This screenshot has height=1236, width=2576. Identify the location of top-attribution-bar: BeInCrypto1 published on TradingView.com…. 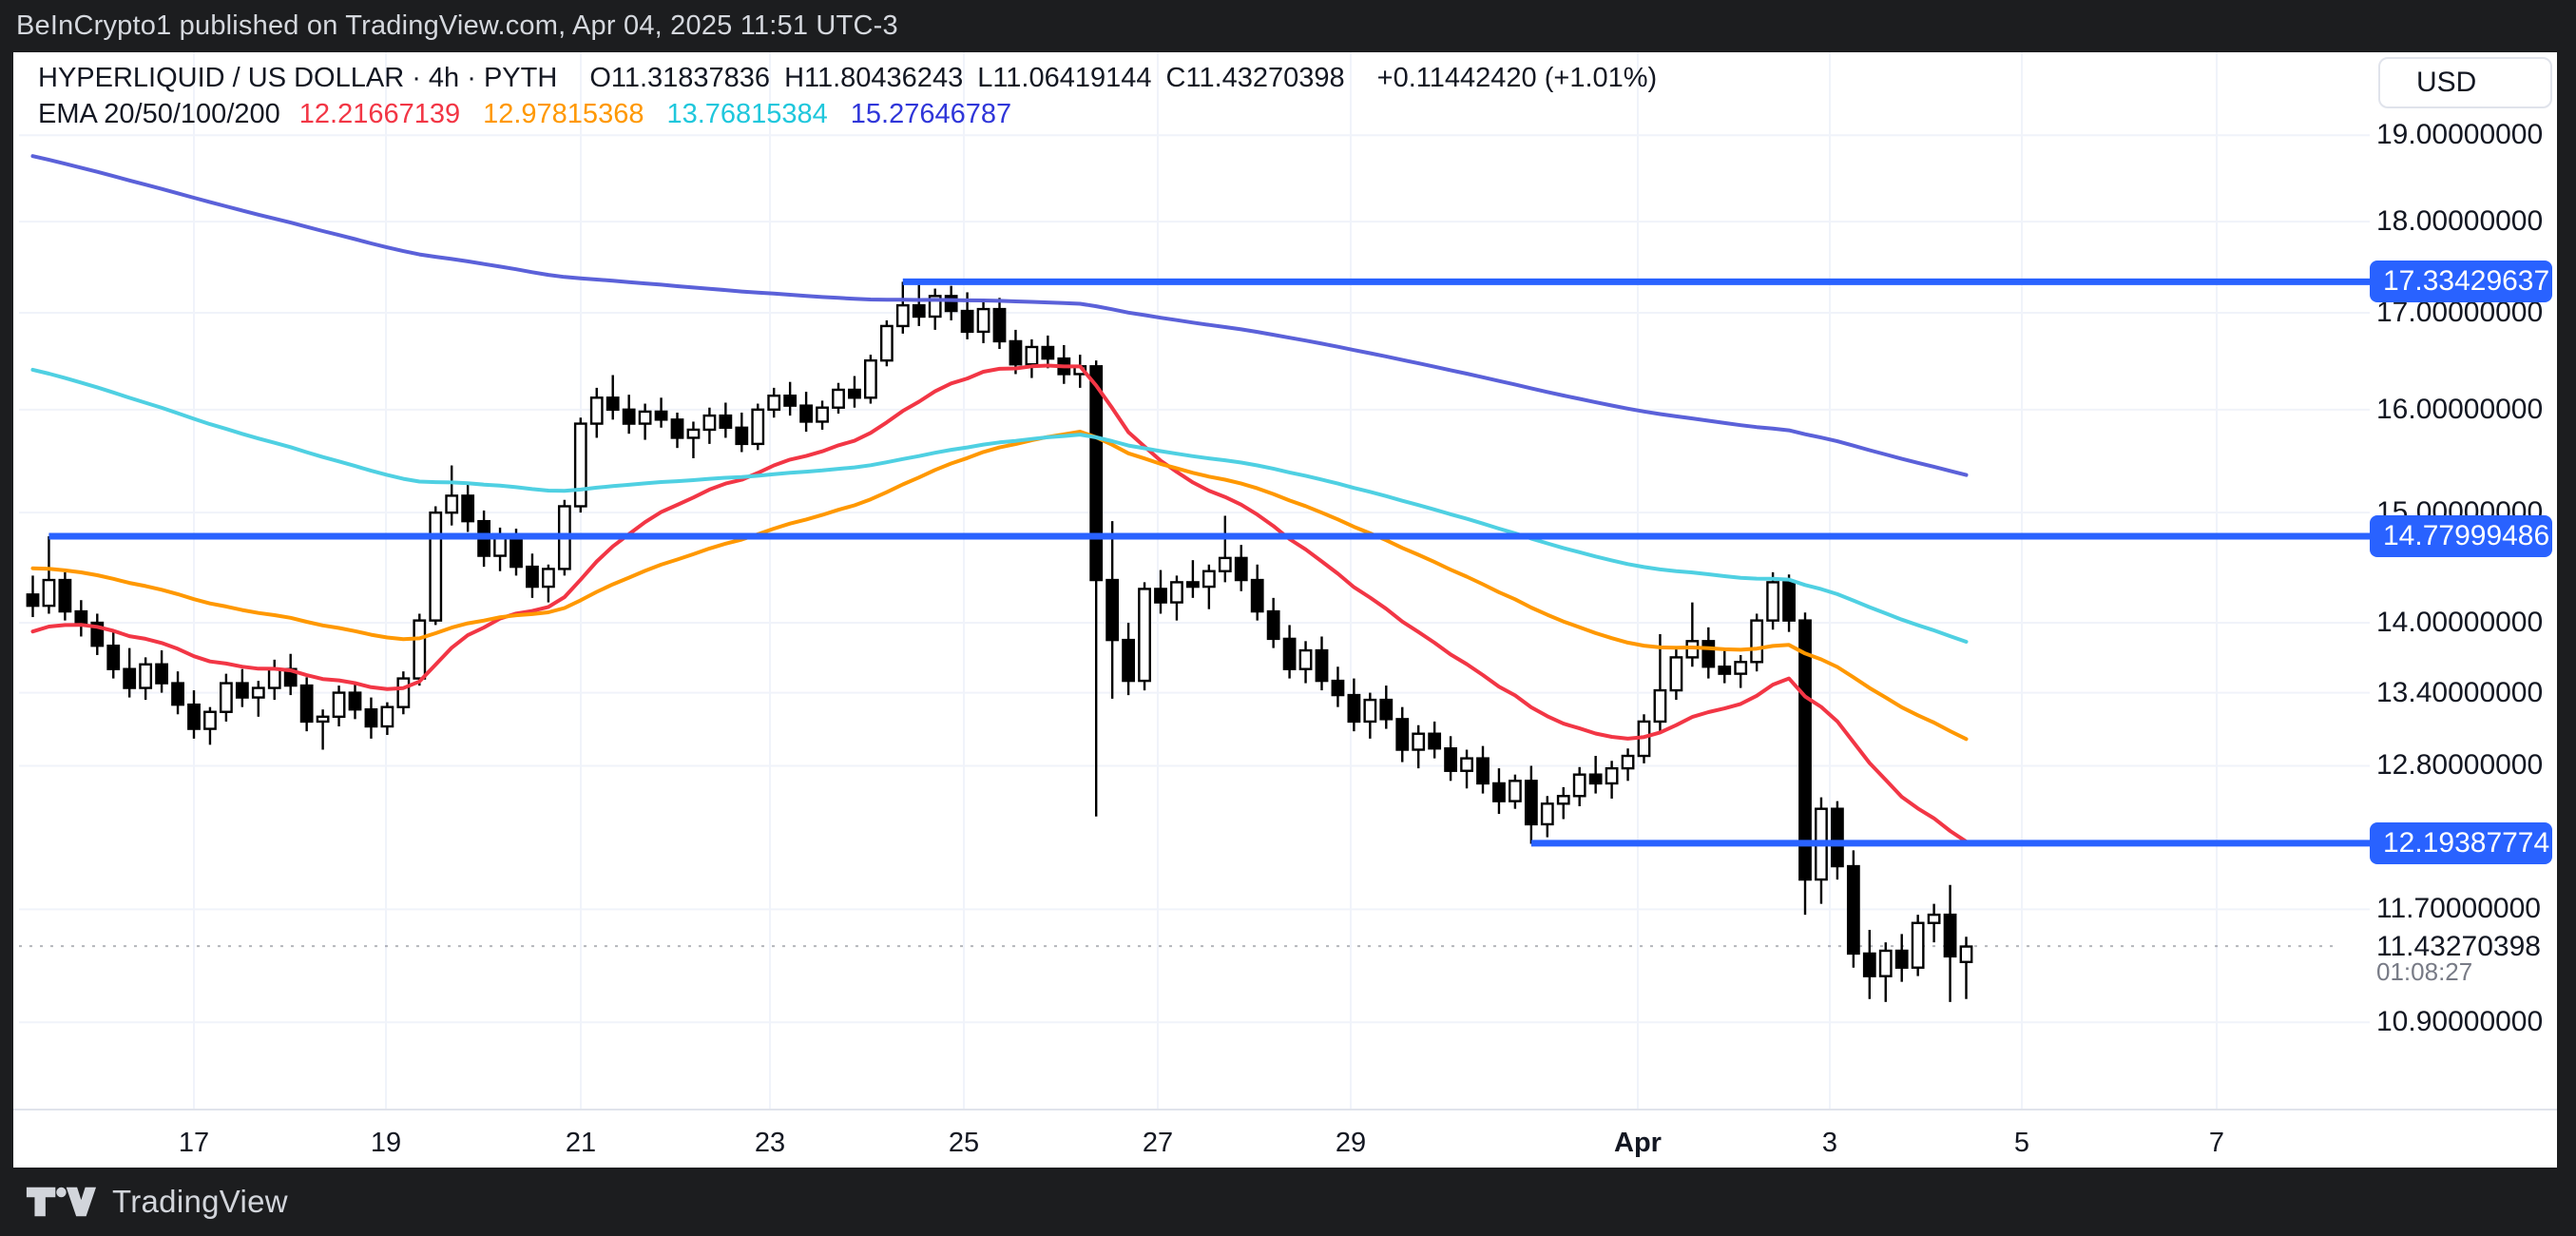
(1288, 26).